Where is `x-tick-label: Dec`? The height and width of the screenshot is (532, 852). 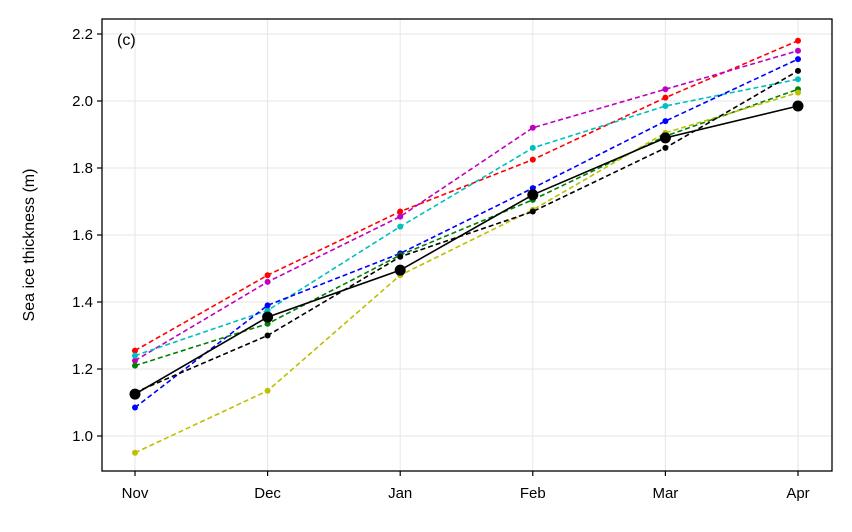
x-tick-label: Dec is located at coordinates (267, 493).